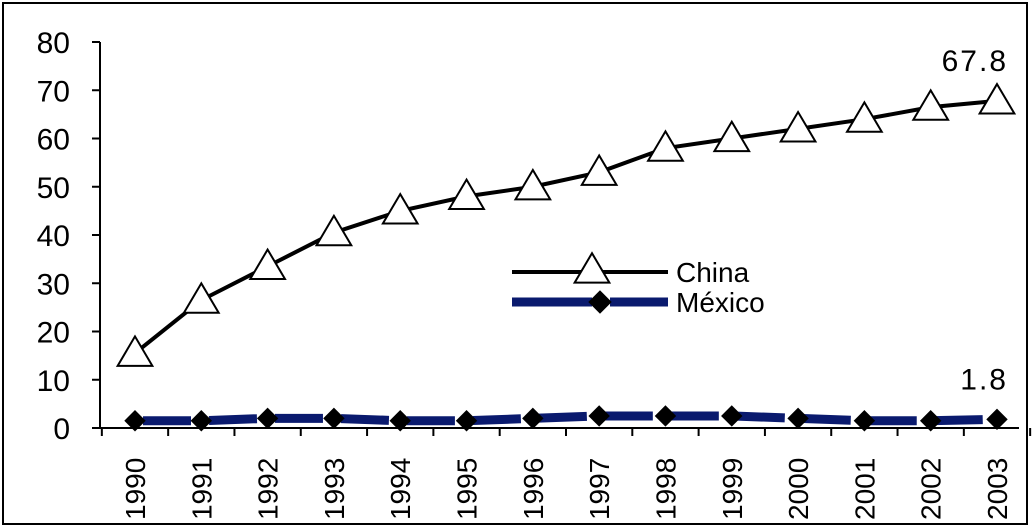 This screenshot has width=1032, height=529. Describe the element at coordinates (53, 284) in the screenshot. I see `y-tick-label: 30` at that location.